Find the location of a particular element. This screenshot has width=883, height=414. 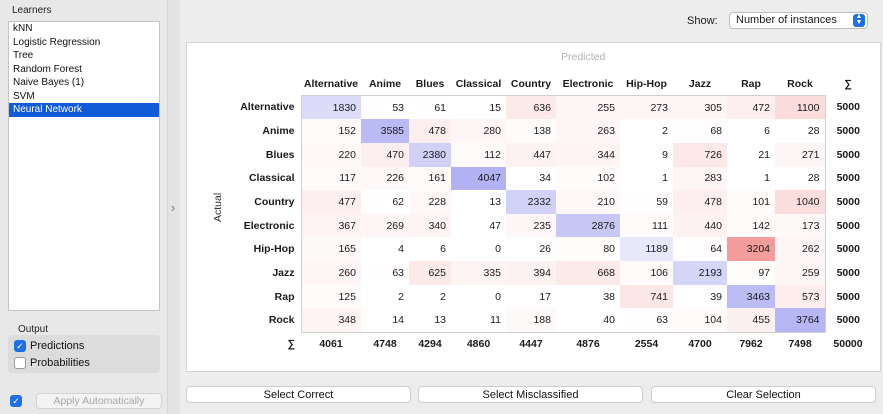

matrix-cell: 3463 is located at coordinates (751, 296).